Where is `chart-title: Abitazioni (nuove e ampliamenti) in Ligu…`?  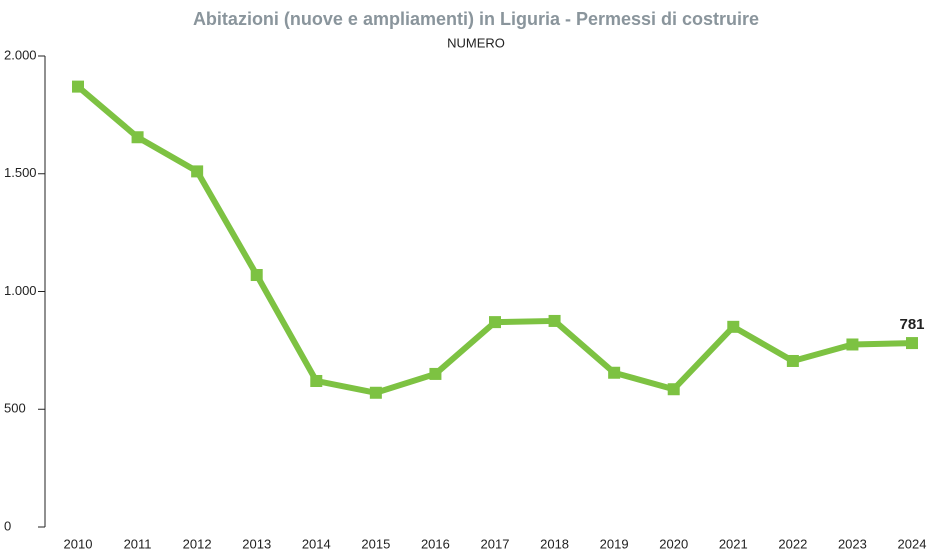 chart-title: Abitazioni (nuove e ampliamenti) in Ligu… is located at coordinates (476, 19).